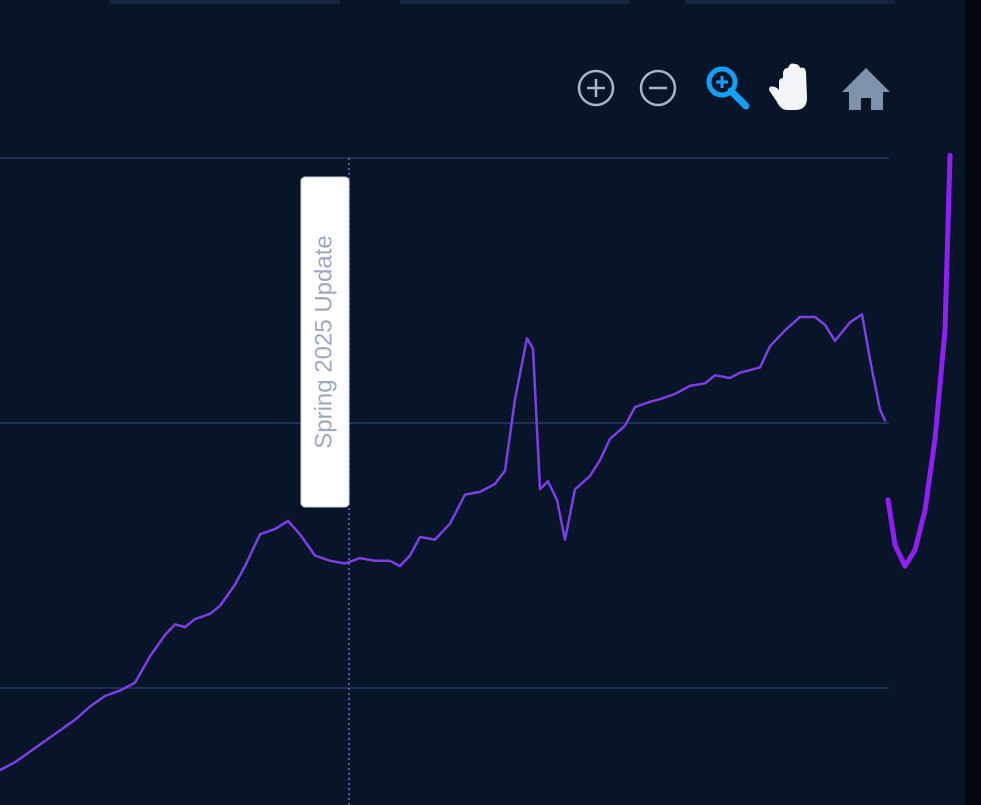  I want to click on annotation-box, so click(325, 342).